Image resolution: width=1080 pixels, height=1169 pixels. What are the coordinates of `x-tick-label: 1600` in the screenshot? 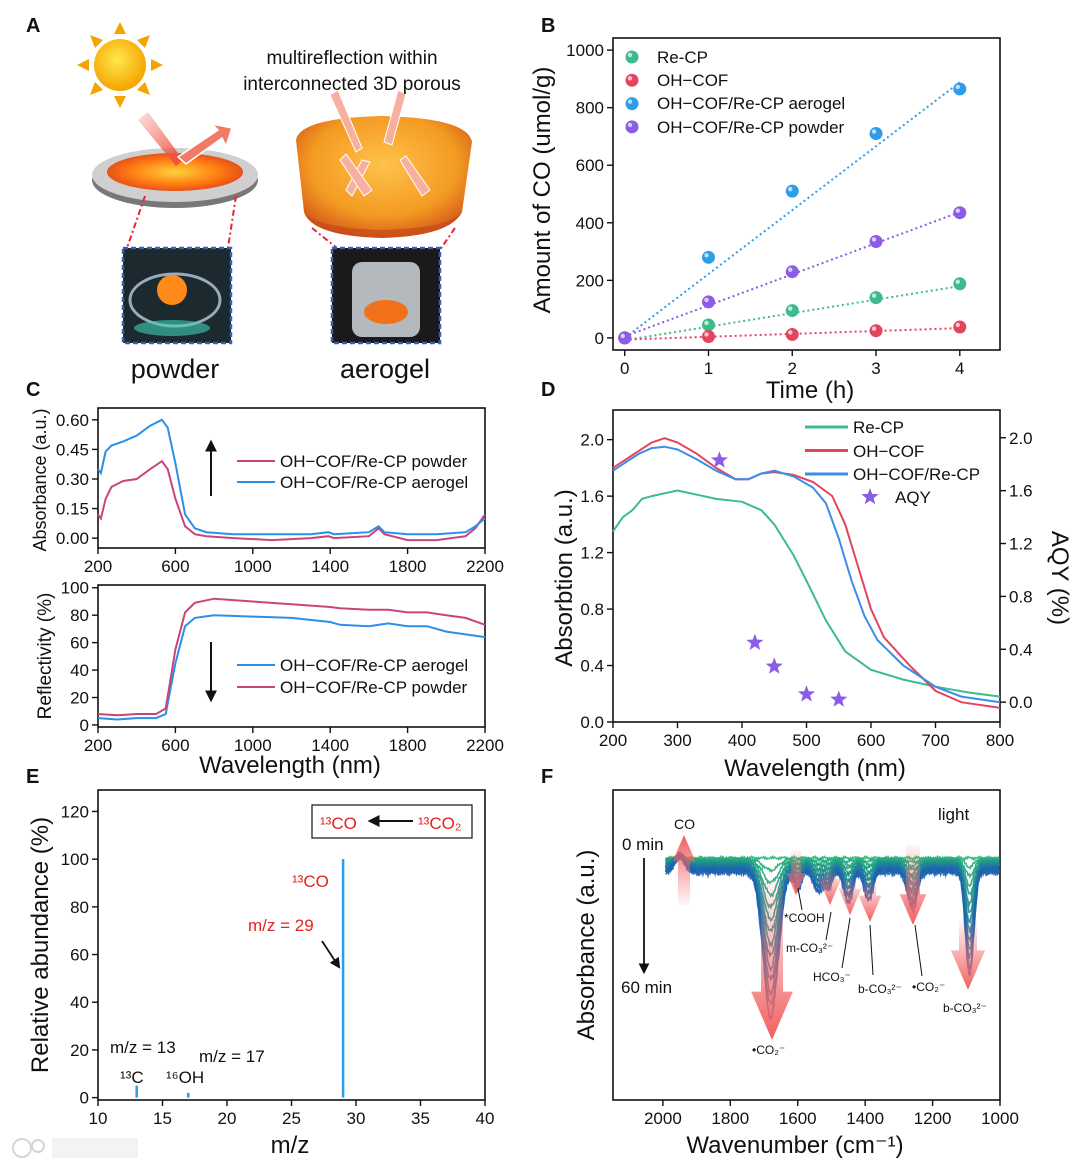 It's located at (798, 1118).